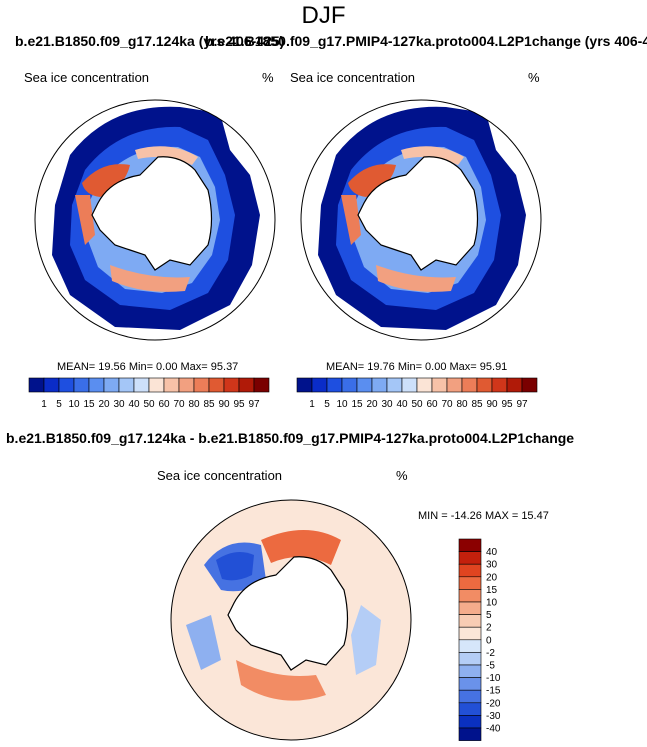  What do you see at coordinates (150, 41) in the screenshot?
I see `case-title-left: b.e21.B1850.f09_g17.124ka (yrs 406-425)` at bounding box center [150, 41].